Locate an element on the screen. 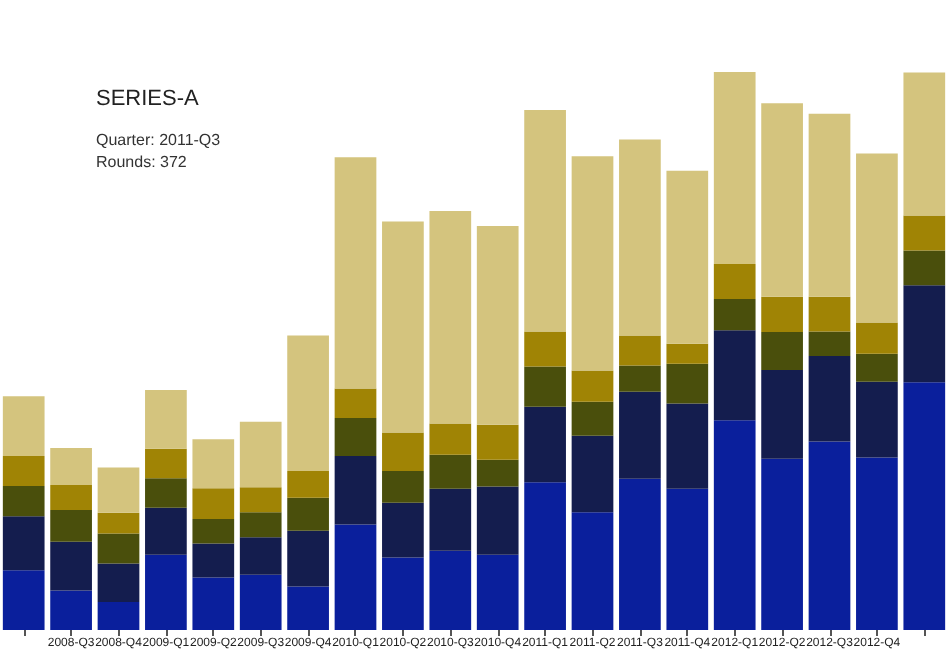  annotation: SERIES-A is located at coordinates (148, 99).